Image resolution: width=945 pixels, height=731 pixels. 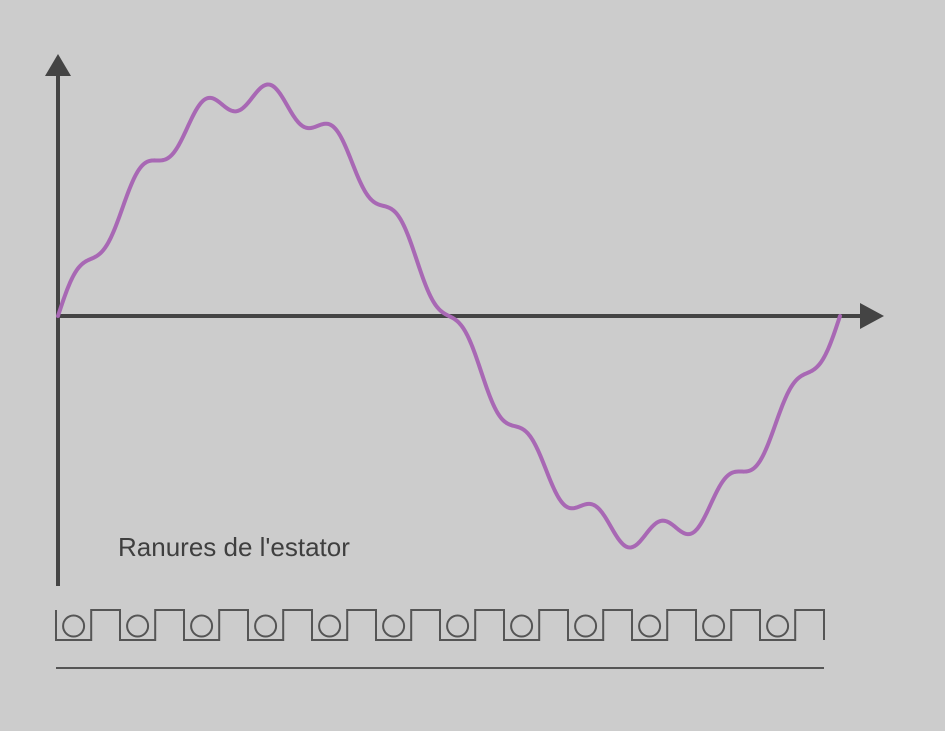 I want to click on stator-slot-profile, so click(x=440, y=625).